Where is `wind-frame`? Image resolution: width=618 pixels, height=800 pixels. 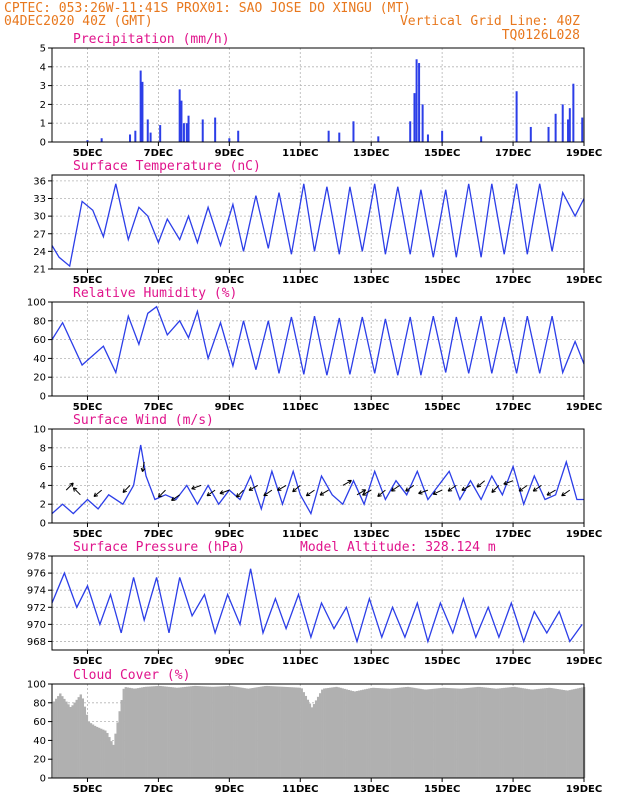
wind-frame is located at coordinates (318, 476).